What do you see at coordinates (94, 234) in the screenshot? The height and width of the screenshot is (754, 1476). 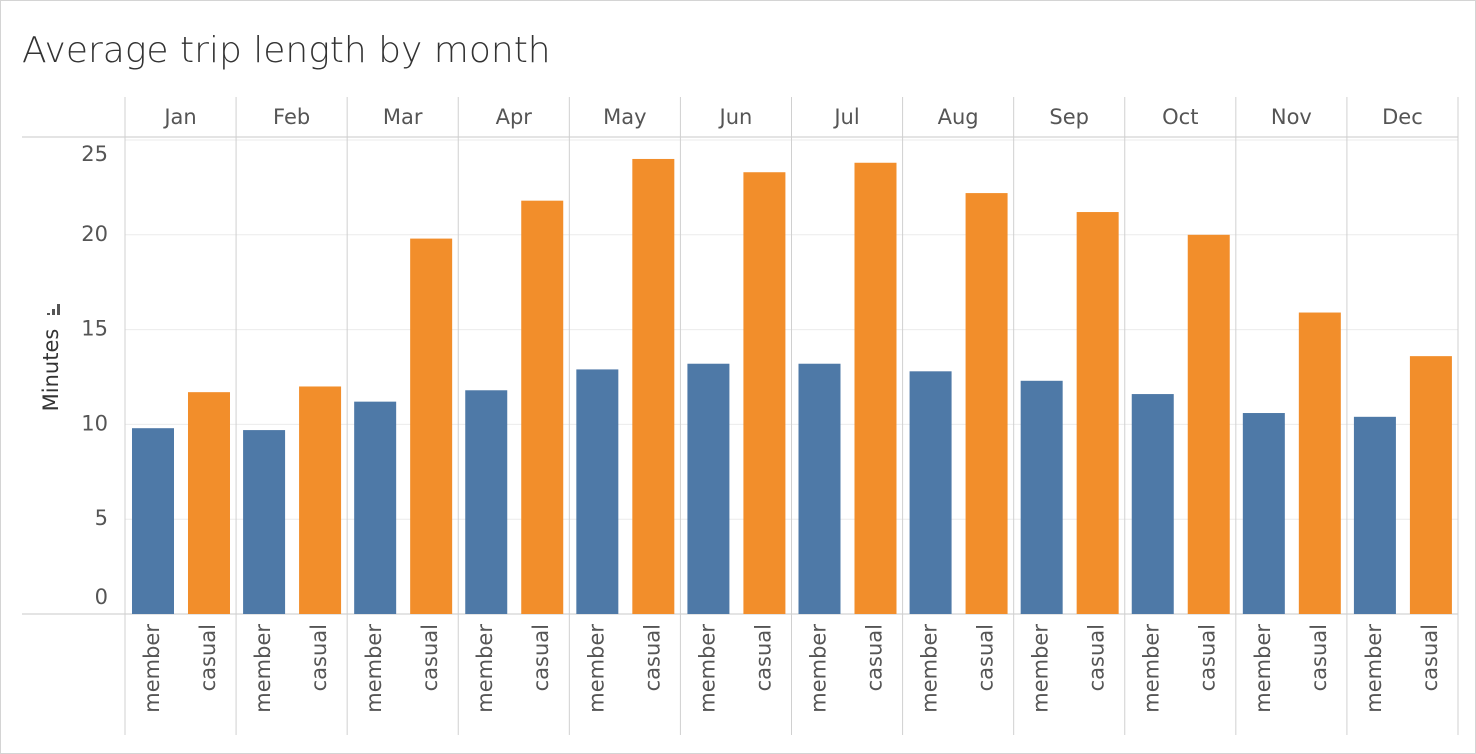 I see `y-tick-label: 20` at bounding box center [94, 234].